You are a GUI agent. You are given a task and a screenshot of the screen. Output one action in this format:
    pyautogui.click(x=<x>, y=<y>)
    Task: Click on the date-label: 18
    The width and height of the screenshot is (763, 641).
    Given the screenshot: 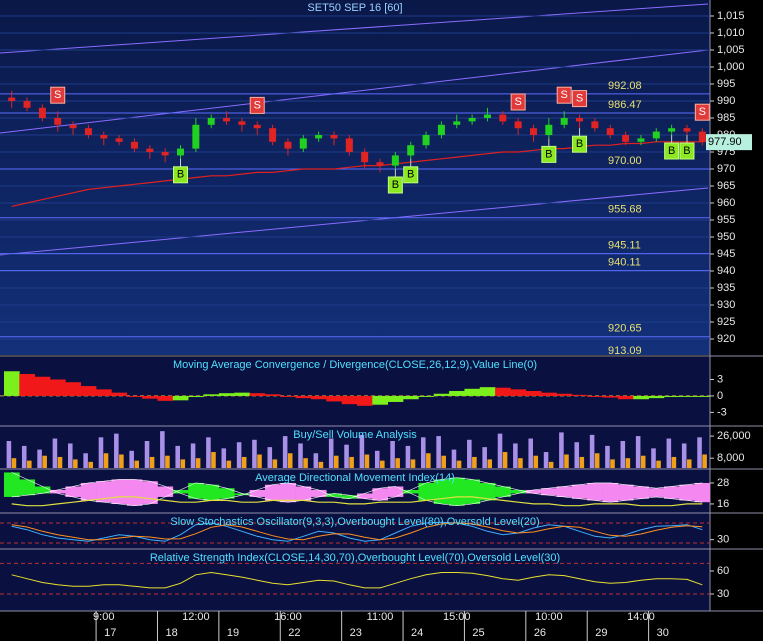 What is the action you would take?
    pyautogui.click(x=171, y=633)
    